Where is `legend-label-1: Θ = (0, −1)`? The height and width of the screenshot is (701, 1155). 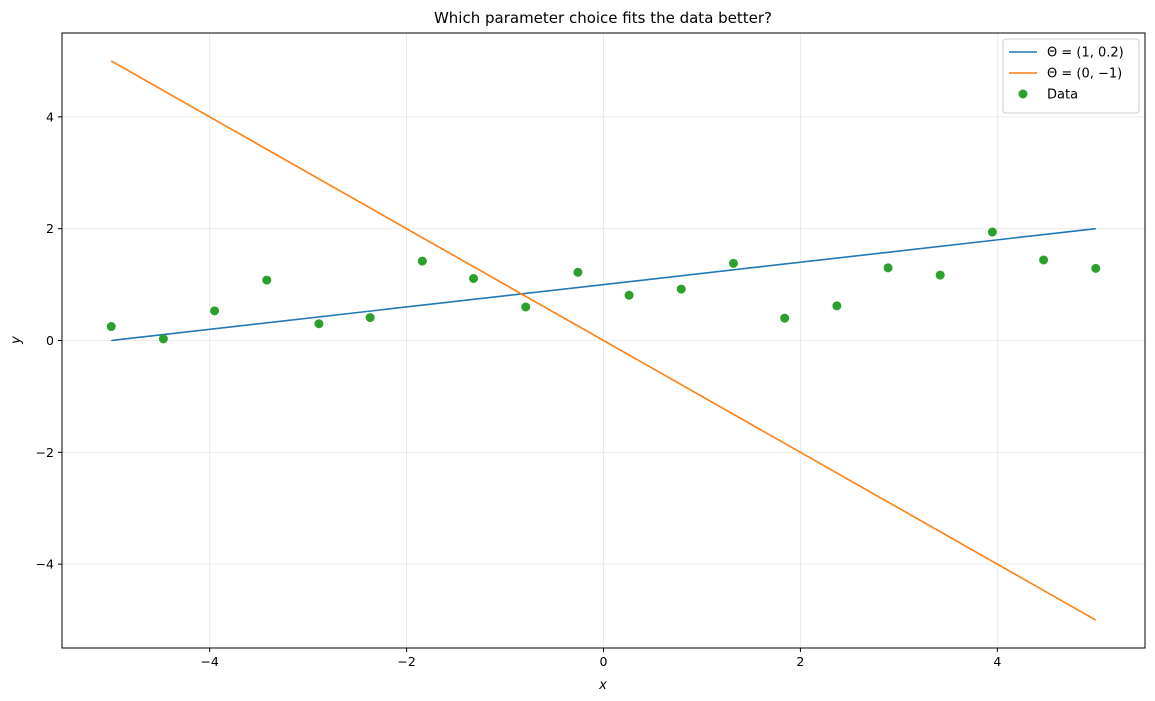
legend-label-1: Θ = (0, −1) is located at coordinates (1084, 74).